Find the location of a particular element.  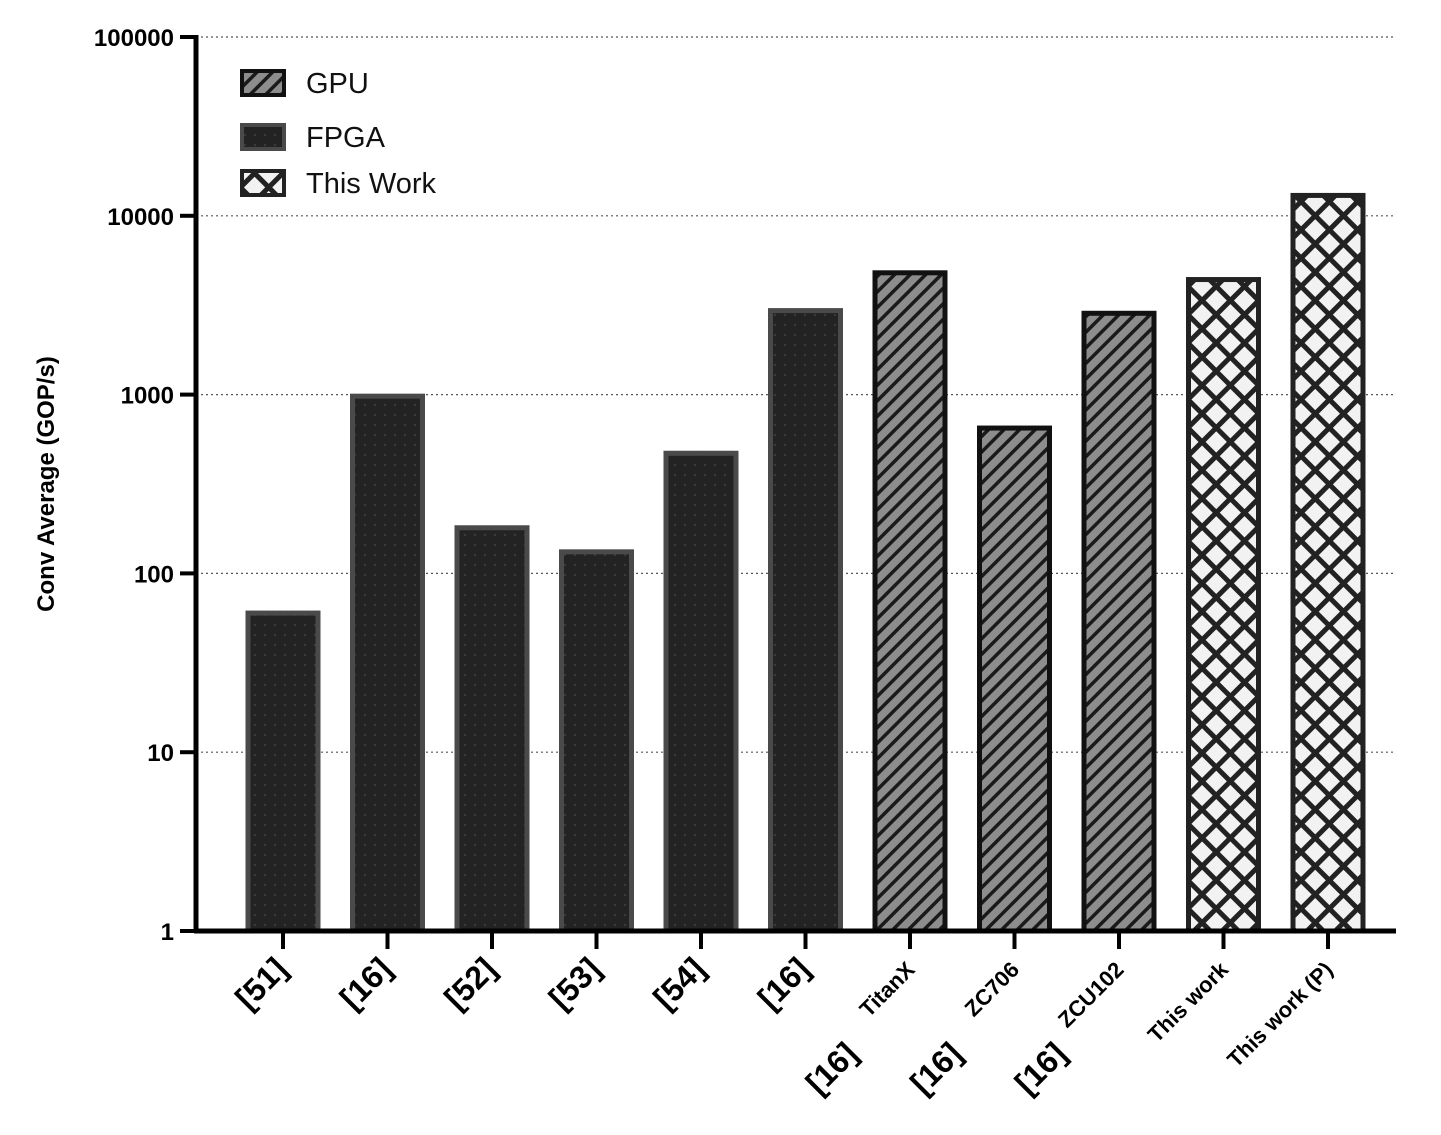

legend-label-2: FPGA is located at coordinates (346, 138).